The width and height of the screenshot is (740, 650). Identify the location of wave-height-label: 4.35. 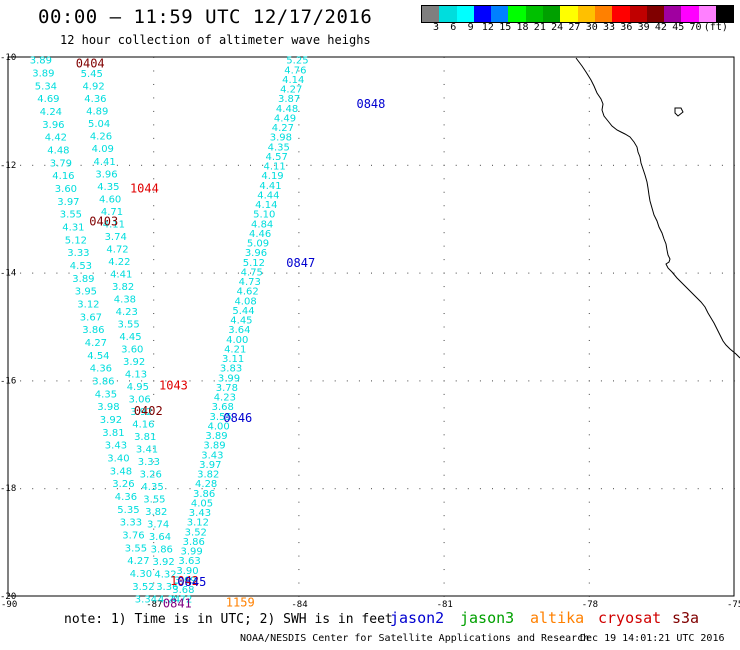
(279, 147).